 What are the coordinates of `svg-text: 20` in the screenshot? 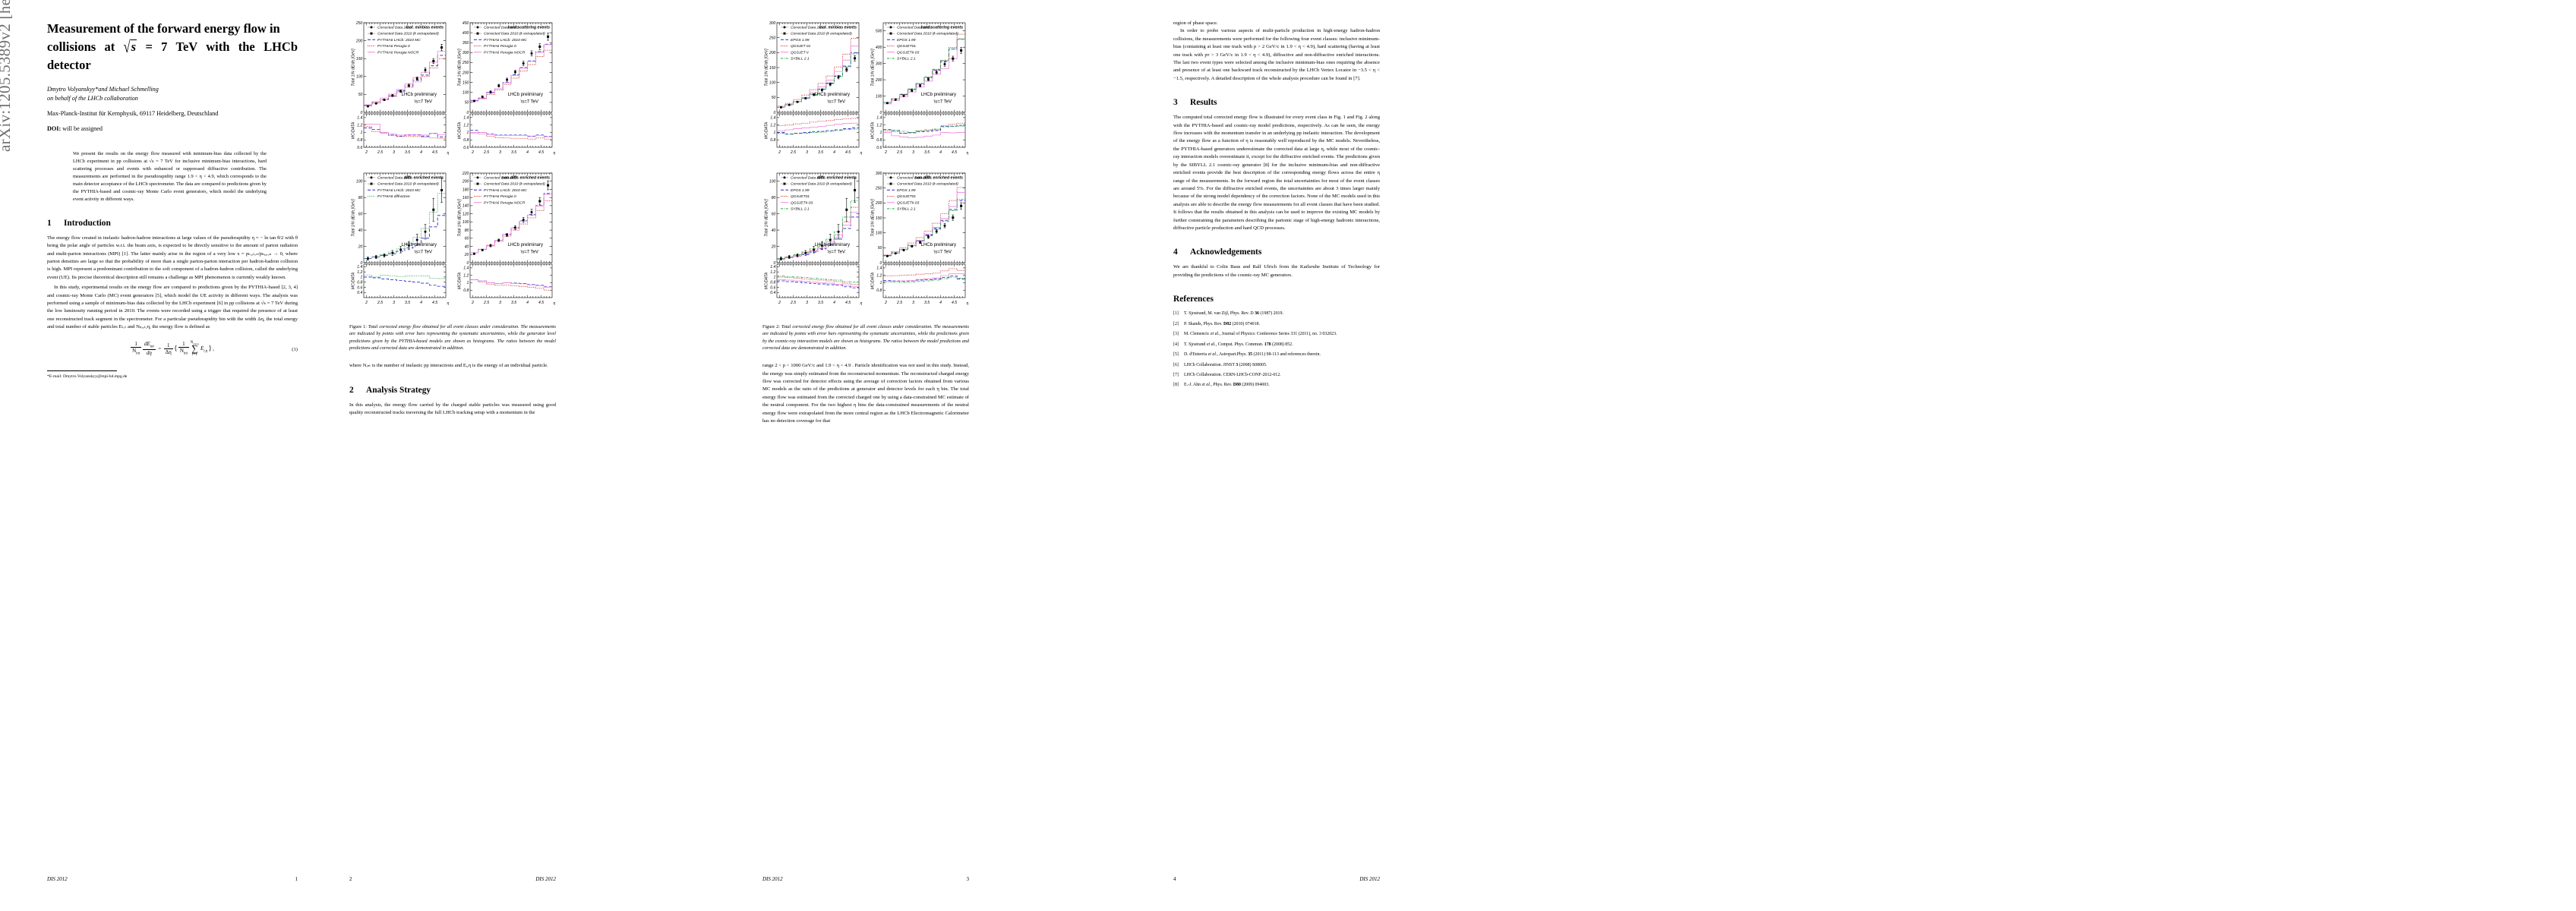 It's located at (360, 247).